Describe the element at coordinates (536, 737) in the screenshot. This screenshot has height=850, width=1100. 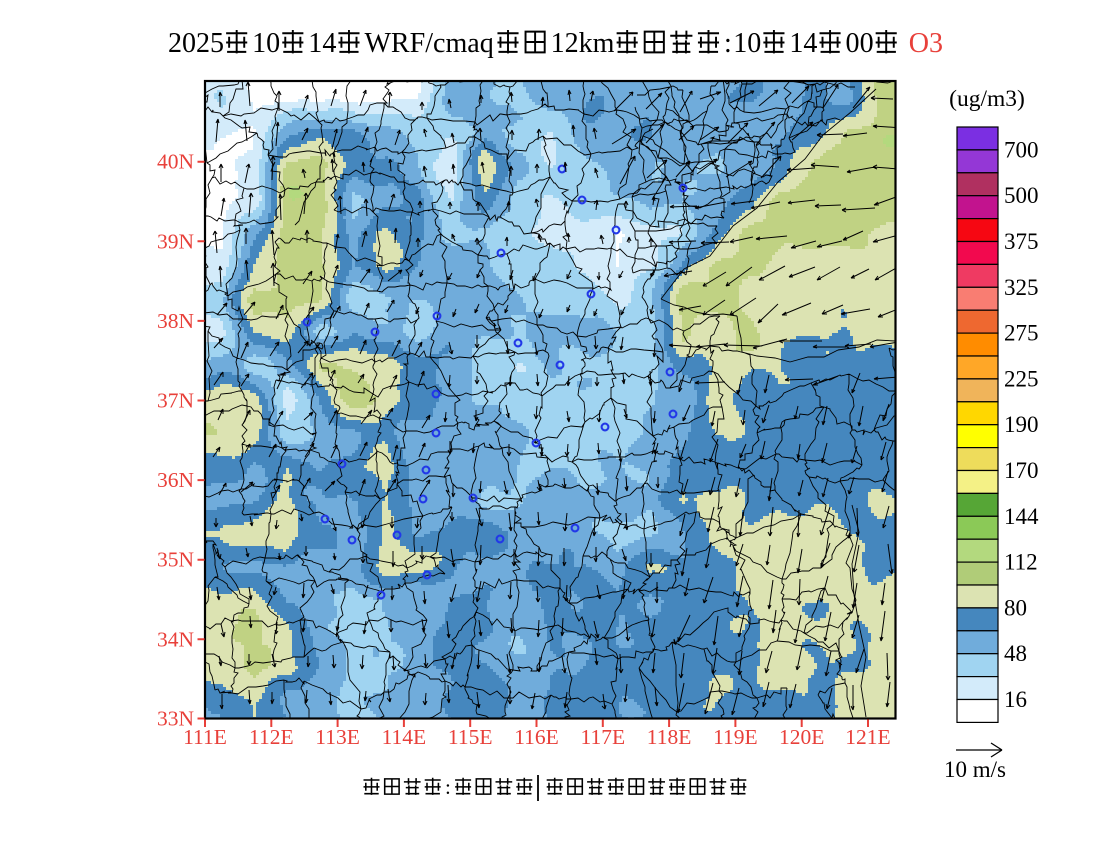
I see `svg-text: 116E` at that location.